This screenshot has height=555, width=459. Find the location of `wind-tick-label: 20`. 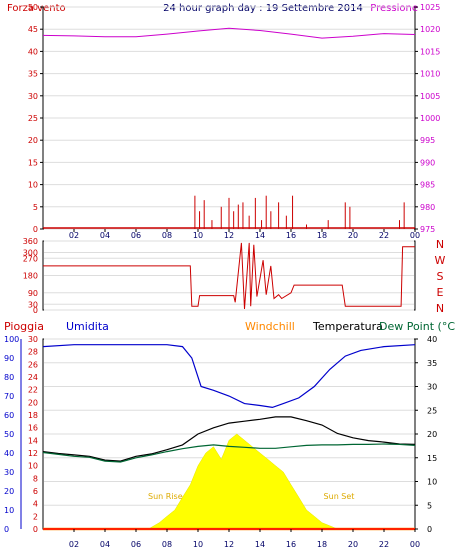

wind-tick-label: 20 is located at coordinates (33, 140).